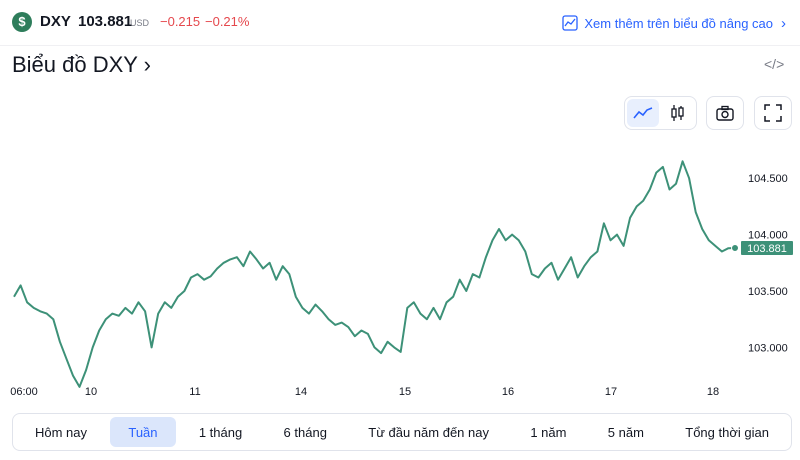 The width and height of the screenshot is (800, 460). I want to click on y-tick-label: 103.500, so click(768, 292).